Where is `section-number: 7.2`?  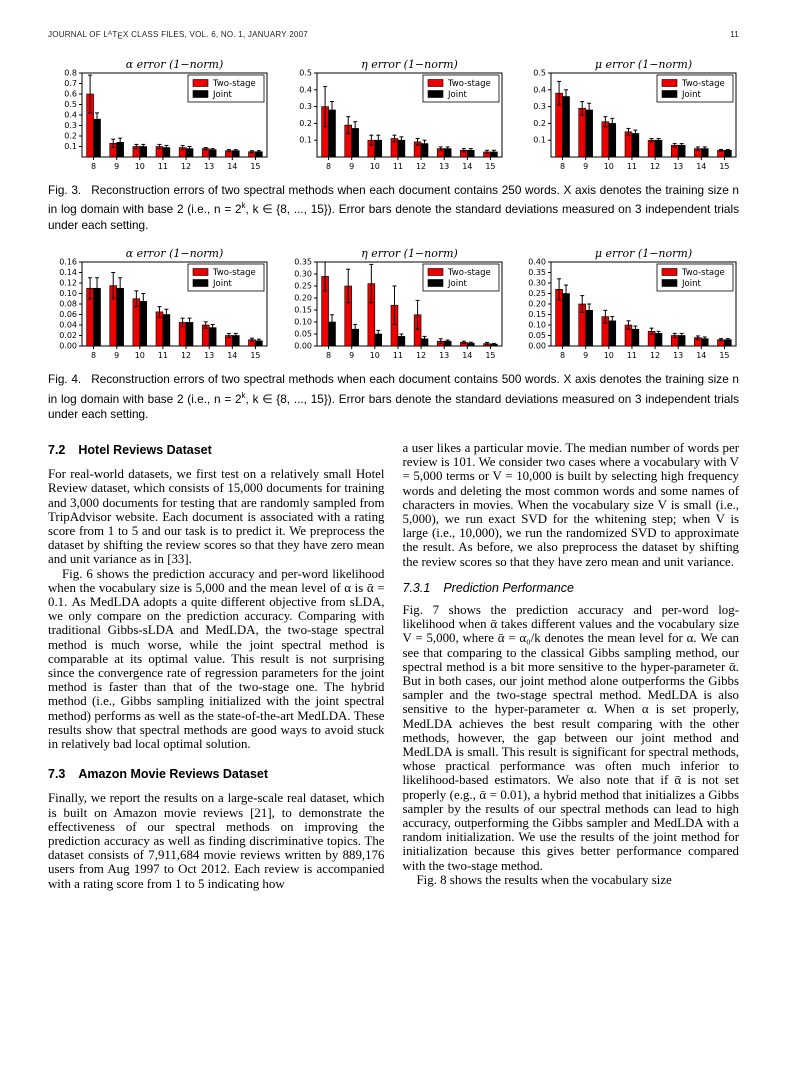 section-number: 7.2 is located at coordinates (57, 449).